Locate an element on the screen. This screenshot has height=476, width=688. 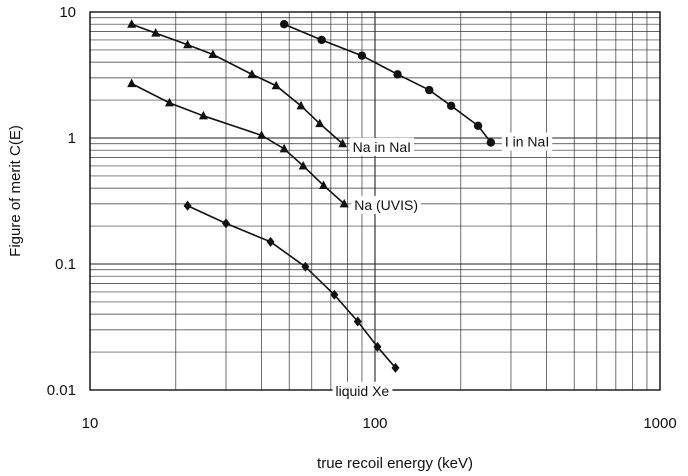
series-label: Na (UVIS) is located at coordinates (386, 205).